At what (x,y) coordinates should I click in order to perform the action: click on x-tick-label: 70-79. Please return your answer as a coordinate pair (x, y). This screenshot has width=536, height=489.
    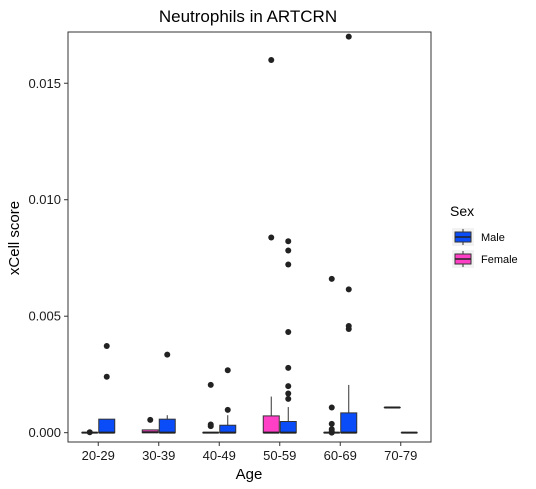
    Looking at the image, I should click on (400, 455).